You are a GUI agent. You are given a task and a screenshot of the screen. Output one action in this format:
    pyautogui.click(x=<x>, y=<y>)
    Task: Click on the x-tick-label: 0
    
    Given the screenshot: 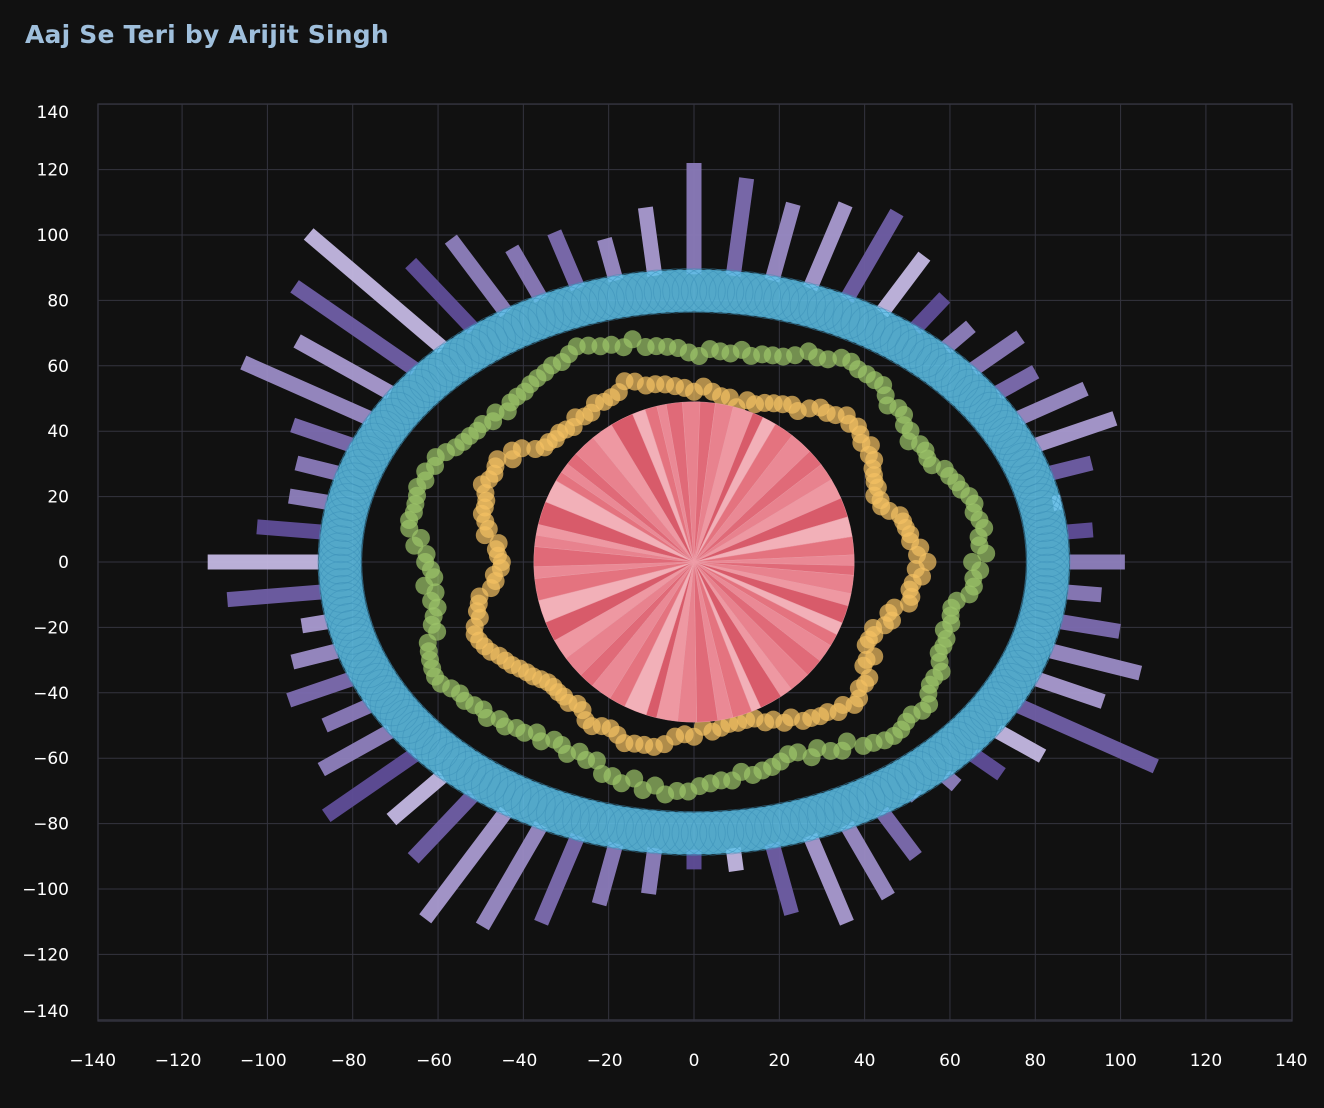 What is the action you would take?
    pyautogui.click(x=694, y=1061)
    